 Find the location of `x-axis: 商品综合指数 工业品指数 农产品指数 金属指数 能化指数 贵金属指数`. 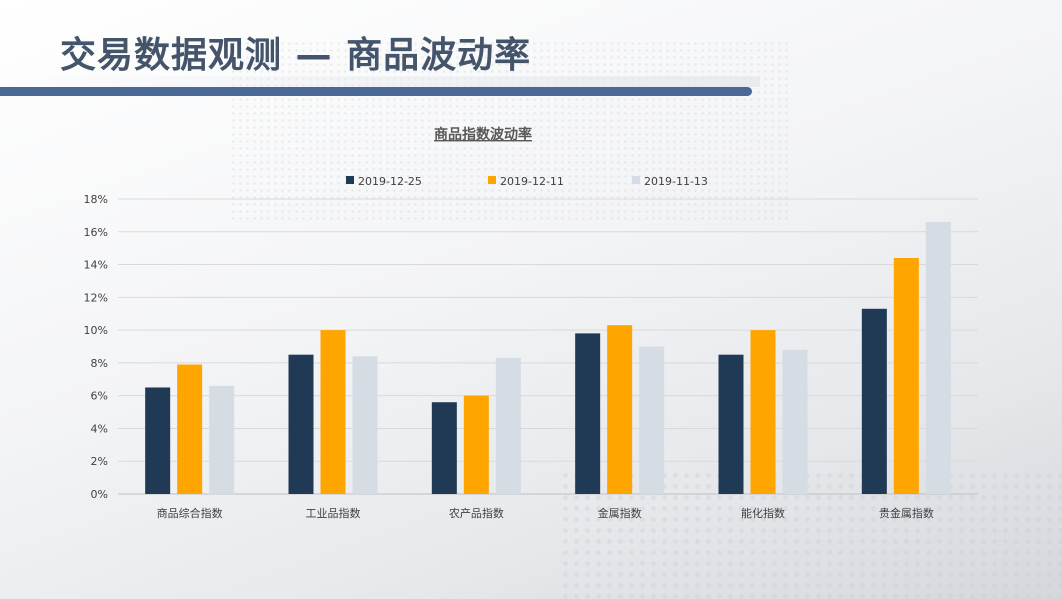

x-axis: 商品综合指数 工业品指数 农产品指数 金属指数 能化指数 贵金属指数 is located at coordinates (545, 513).